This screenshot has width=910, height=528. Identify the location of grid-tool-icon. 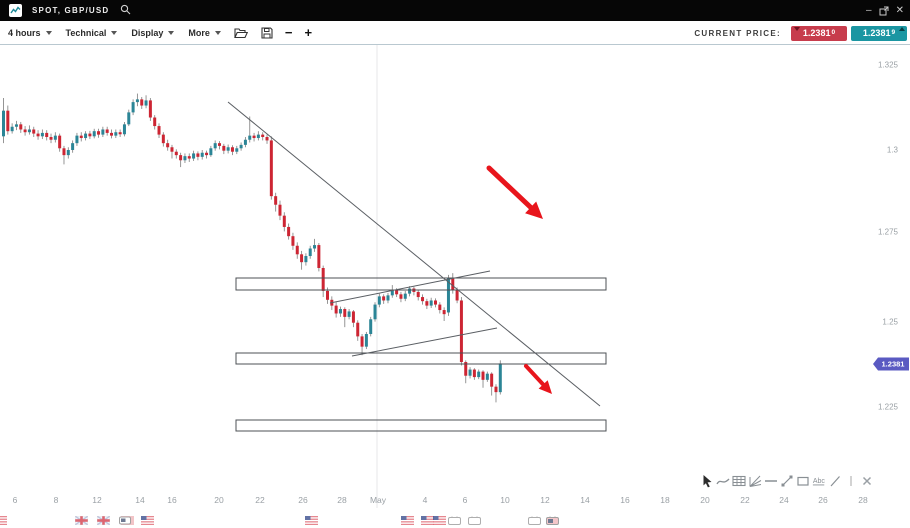
(739, 481).